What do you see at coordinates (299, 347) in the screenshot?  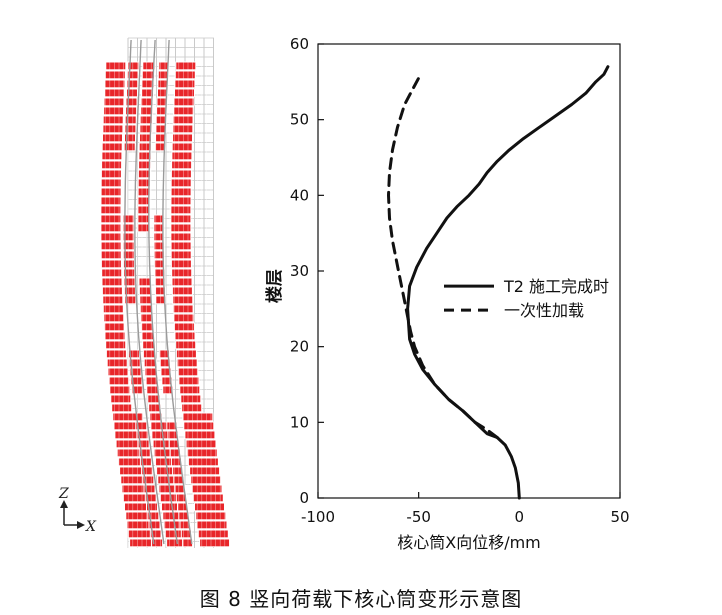 I see `y-tick-label: 20` at bounding box center [299, 347].